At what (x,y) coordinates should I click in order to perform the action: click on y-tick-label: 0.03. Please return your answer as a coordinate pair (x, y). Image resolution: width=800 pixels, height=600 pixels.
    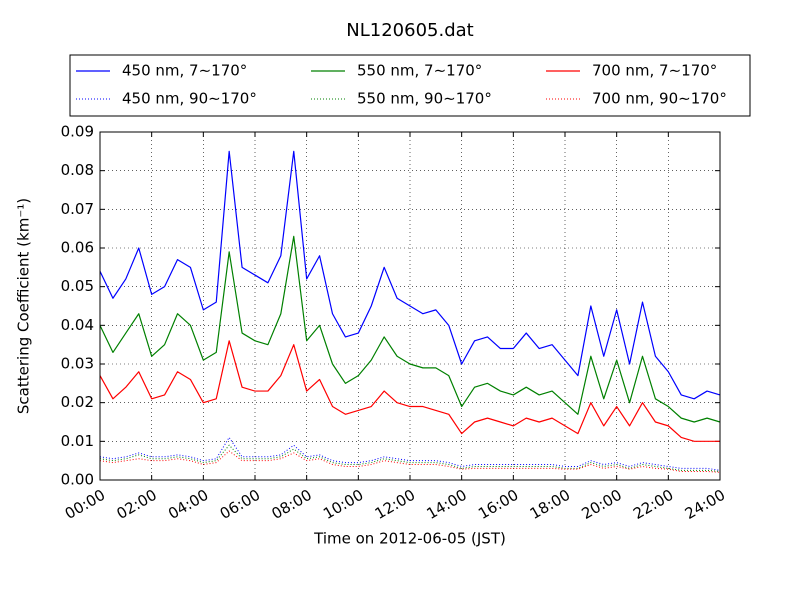
    Looking at the image, I should click on (77, 364).